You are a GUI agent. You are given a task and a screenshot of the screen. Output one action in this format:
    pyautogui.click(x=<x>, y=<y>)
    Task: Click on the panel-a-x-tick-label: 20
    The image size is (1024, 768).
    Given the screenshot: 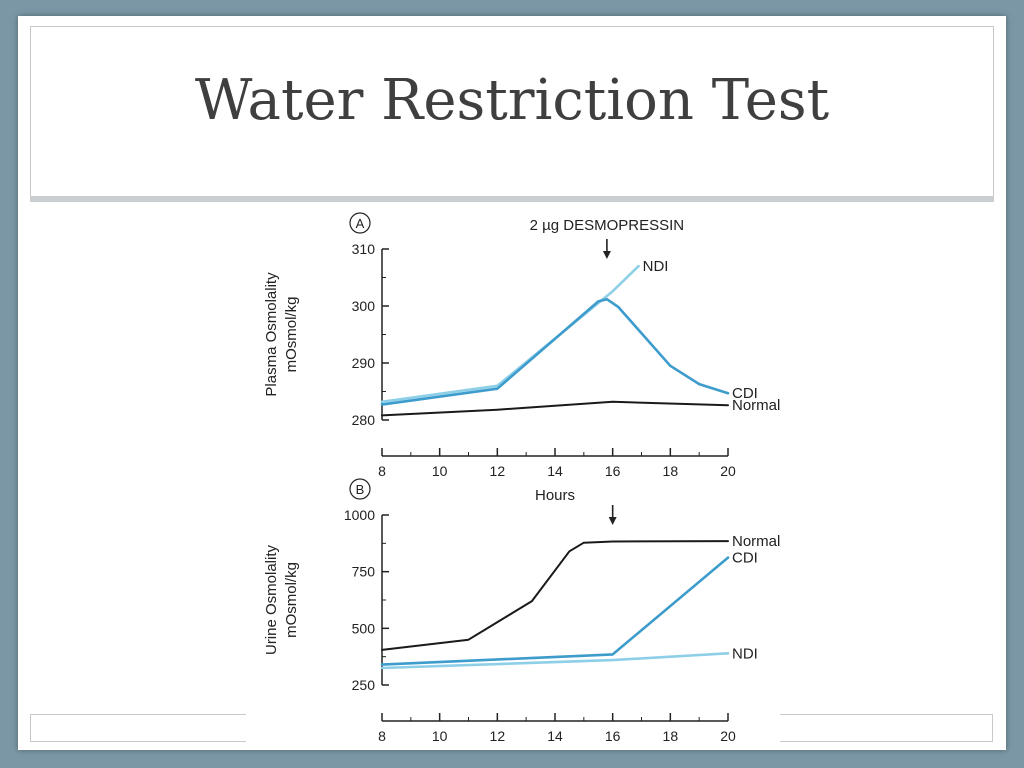 What is the action you would take?
    pyautogui.click(x=728, y=471)
    